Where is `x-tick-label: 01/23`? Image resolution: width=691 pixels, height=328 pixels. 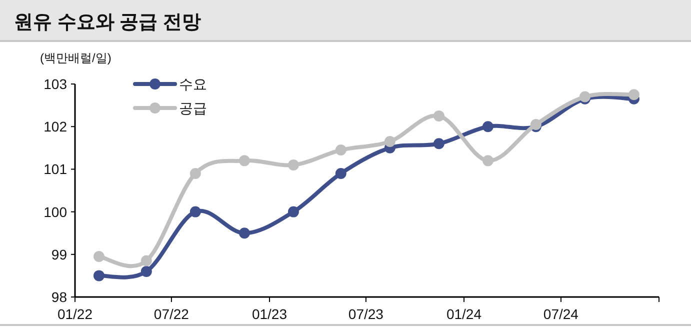
x-tick-label: 01/23 is located at coordinates (270, 314).